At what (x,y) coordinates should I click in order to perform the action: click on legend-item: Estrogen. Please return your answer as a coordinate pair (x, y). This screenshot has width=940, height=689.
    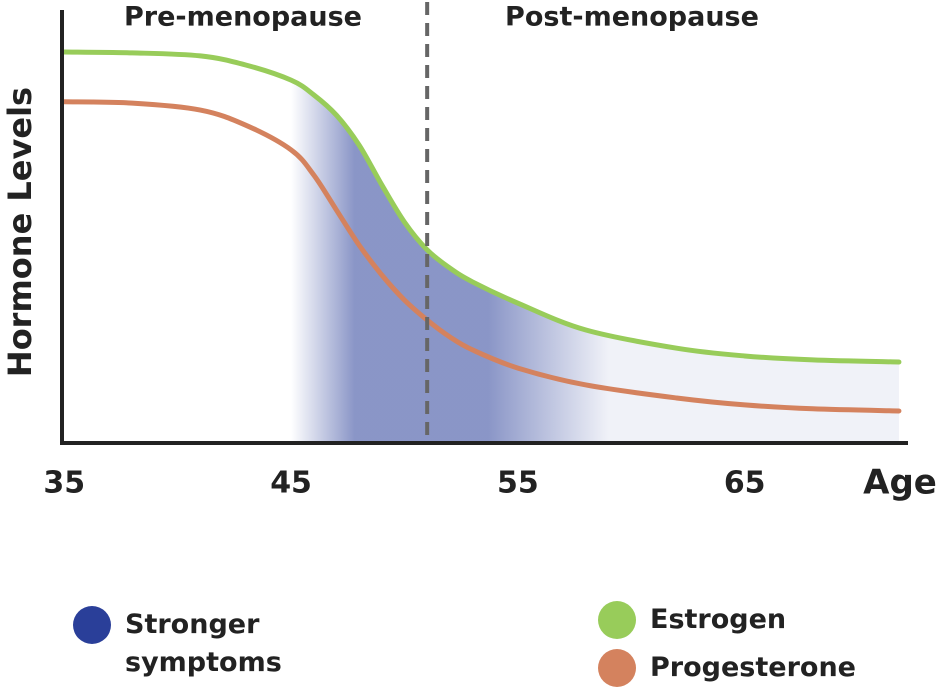
    Looking at the image, I should click on (692, 620).